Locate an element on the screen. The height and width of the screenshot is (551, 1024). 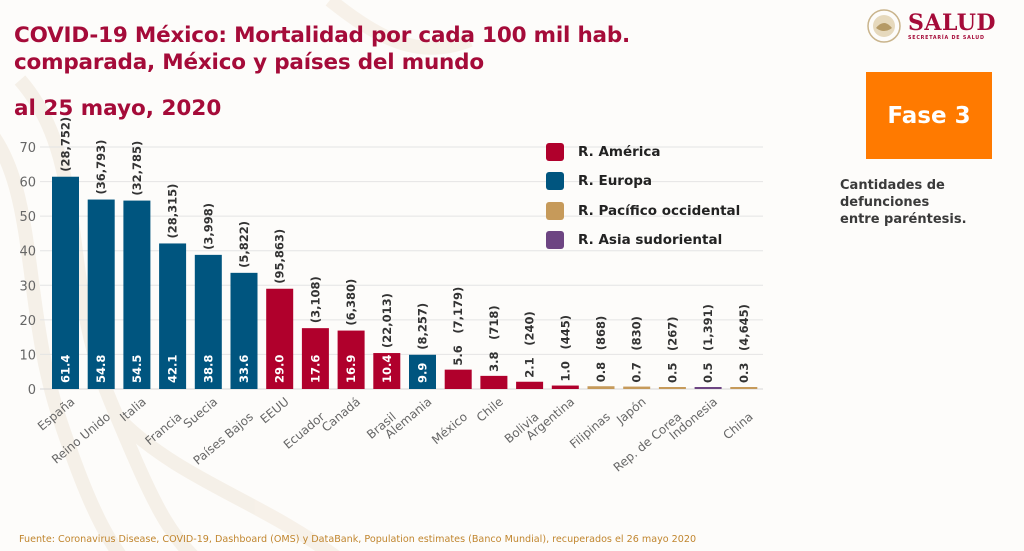
x-tick-label: México is located at coordinates (449, 429).